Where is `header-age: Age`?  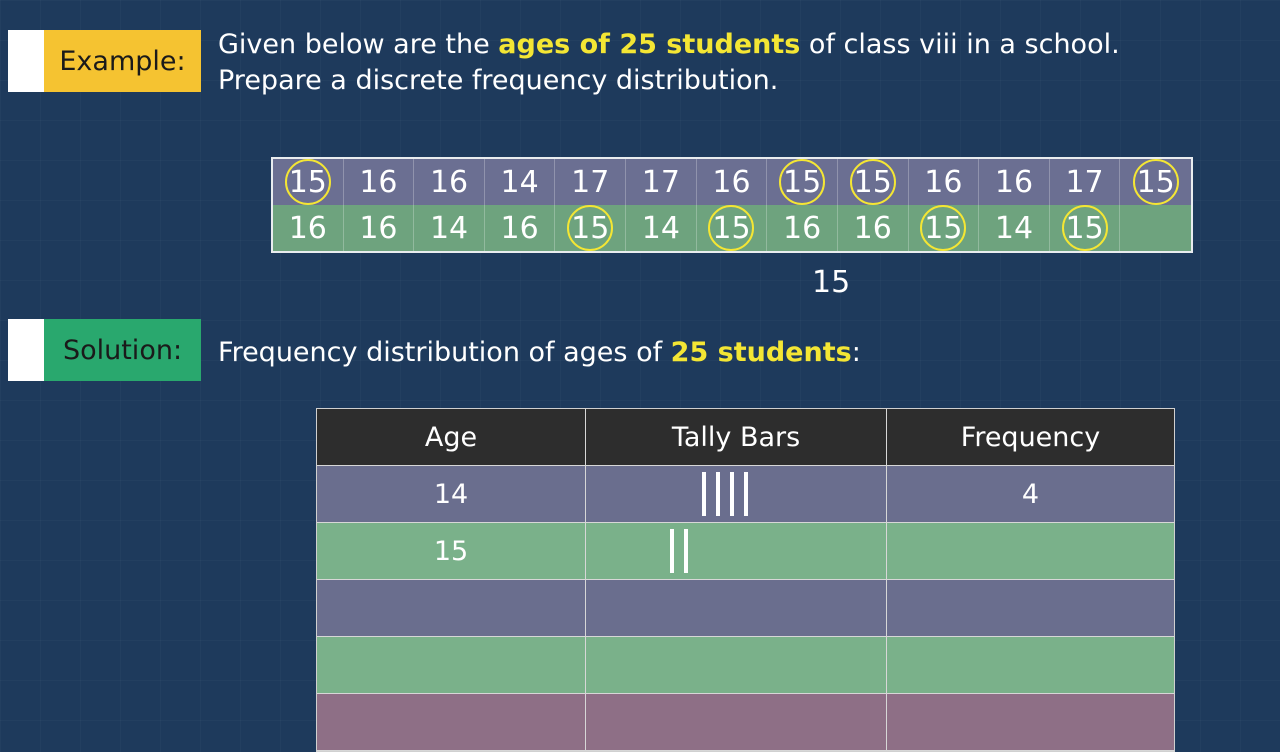
header-age: Age is located at coordinates (451, 437).